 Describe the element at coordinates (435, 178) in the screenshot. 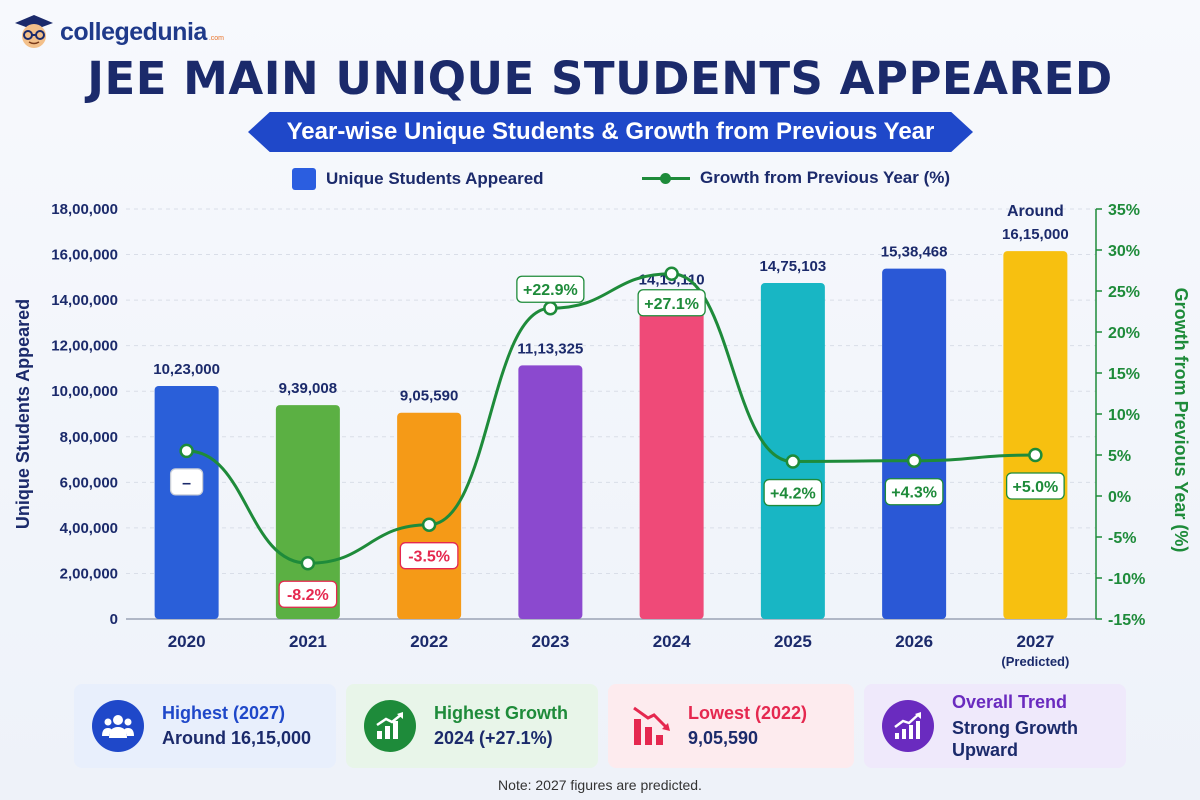

I see `legend-bars-label: Unique Students Appeared` at that location.